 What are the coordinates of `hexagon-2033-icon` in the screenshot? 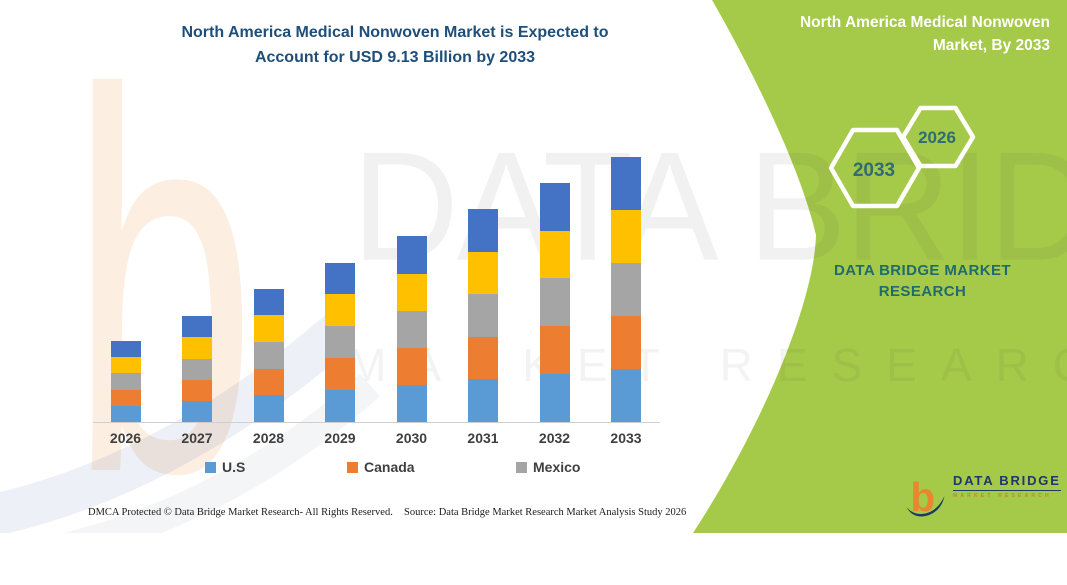 It's located at (875, 168).